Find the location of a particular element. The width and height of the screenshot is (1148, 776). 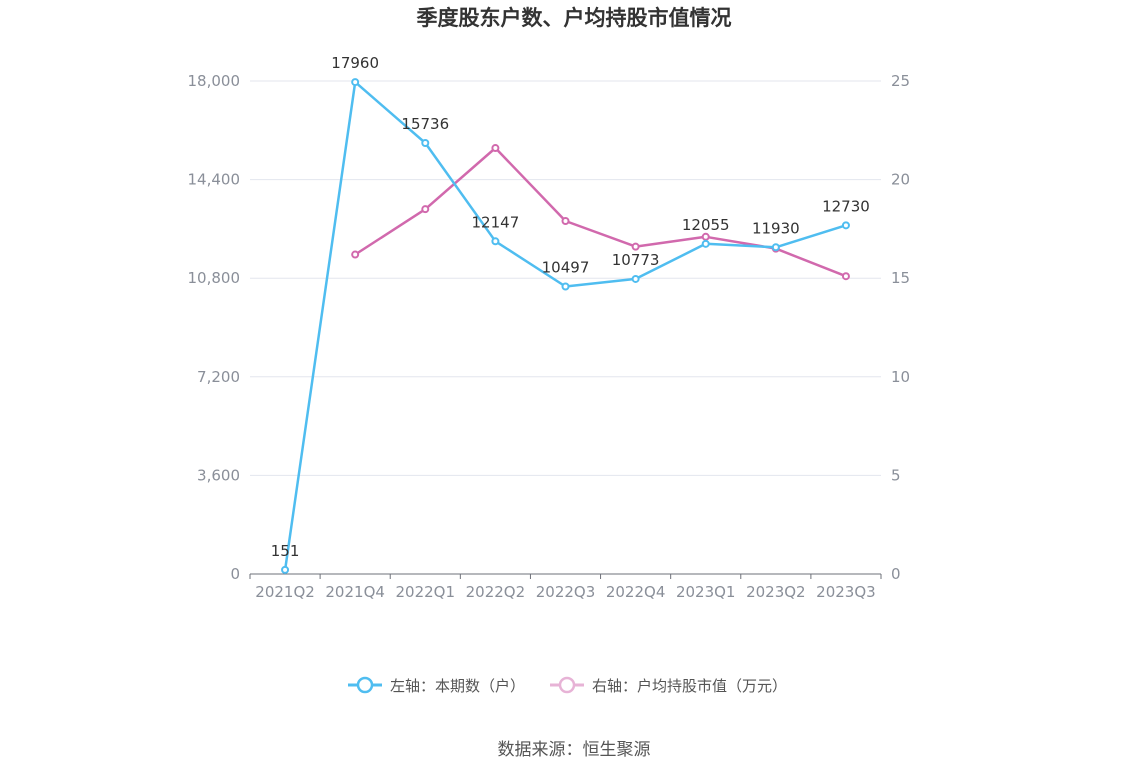

legend-label: 左轴：本期数（户） is located at coordinates (457, 686).